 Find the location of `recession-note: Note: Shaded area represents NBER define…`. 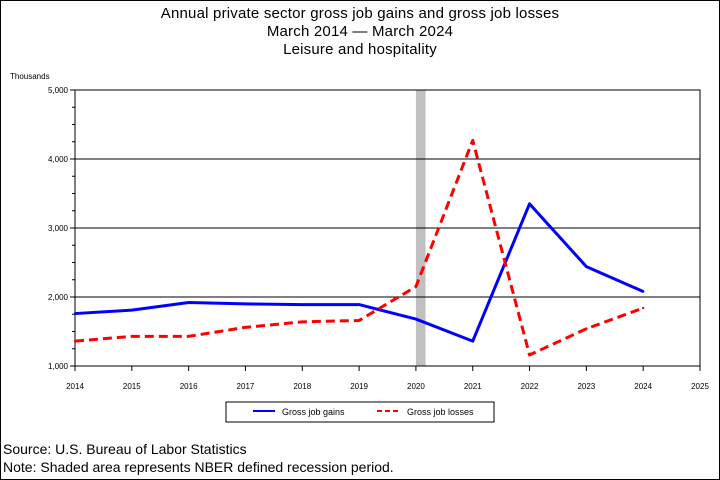

recession-note: Note: Shaded area represents NBER define… is located at coordinates (198, 467).